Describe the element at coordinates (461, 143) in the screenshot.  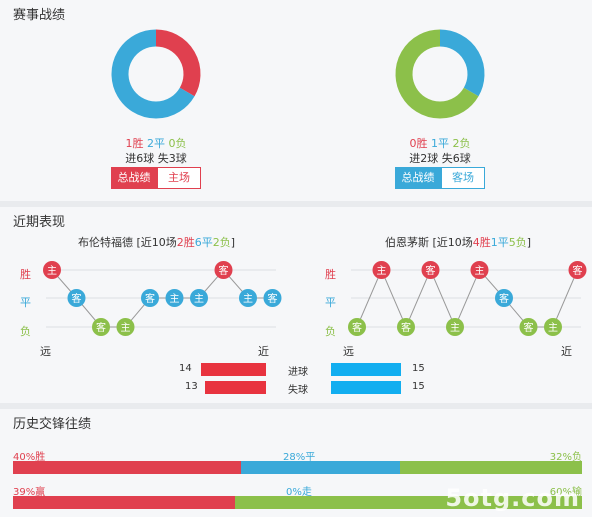
I see `loss-count: 2负` at that location.